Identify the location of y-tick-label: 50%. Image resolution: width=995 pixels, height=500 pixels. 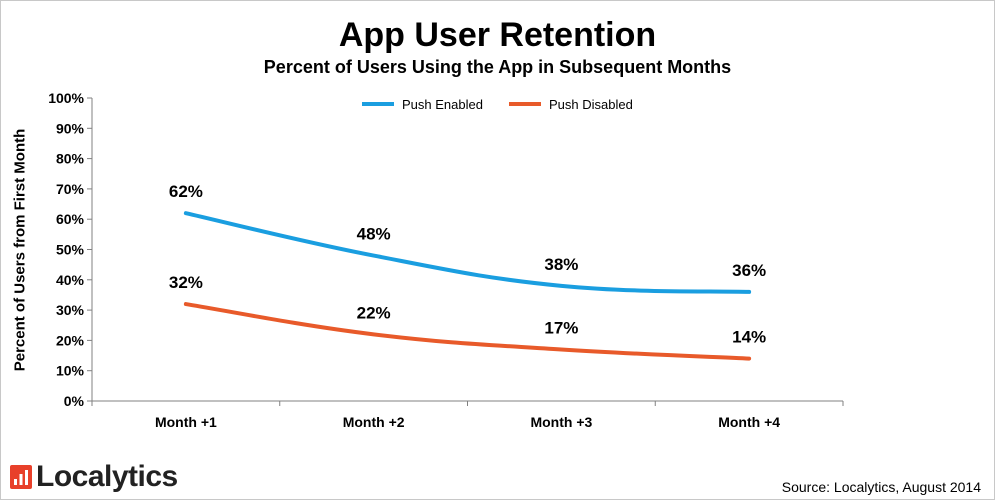
(70, 250).